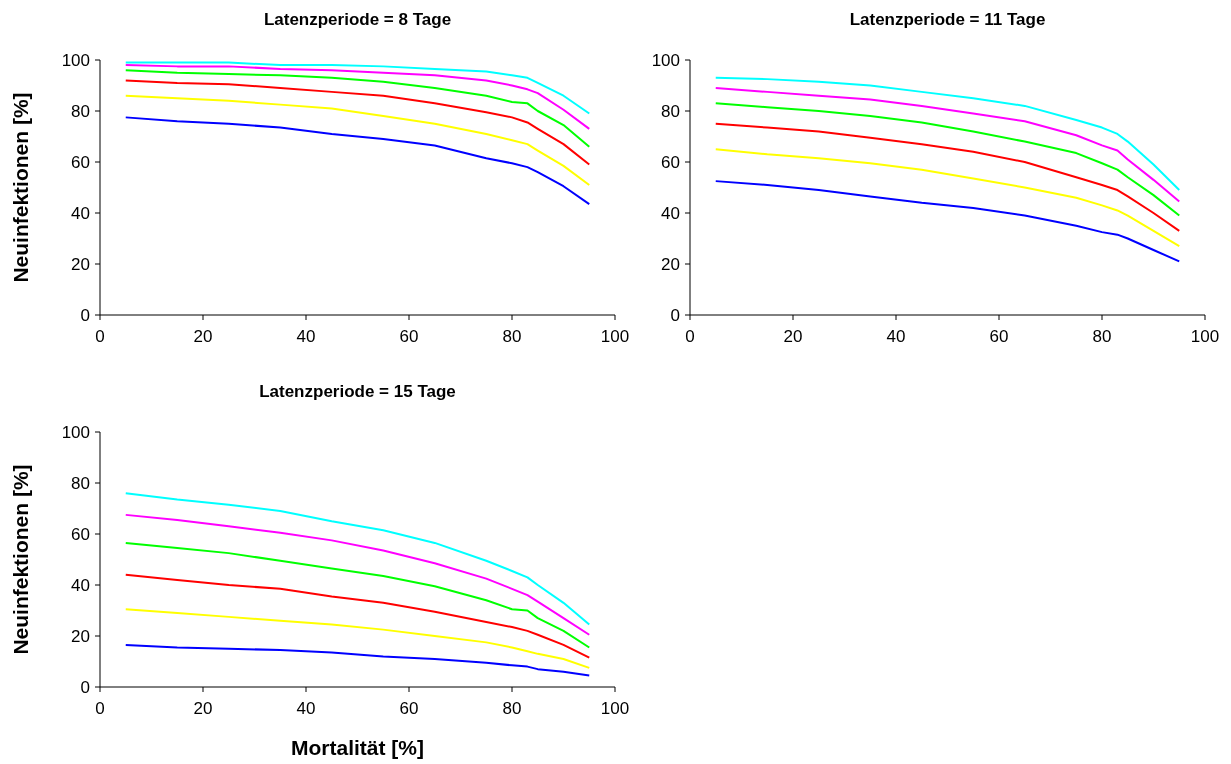 This screenshot has width=1231, height=764. What do you see at coordinates (357, 747) in the screenshot?
I see `x-axis-title: Mortalität [%]` at bounding box center [357, 747].